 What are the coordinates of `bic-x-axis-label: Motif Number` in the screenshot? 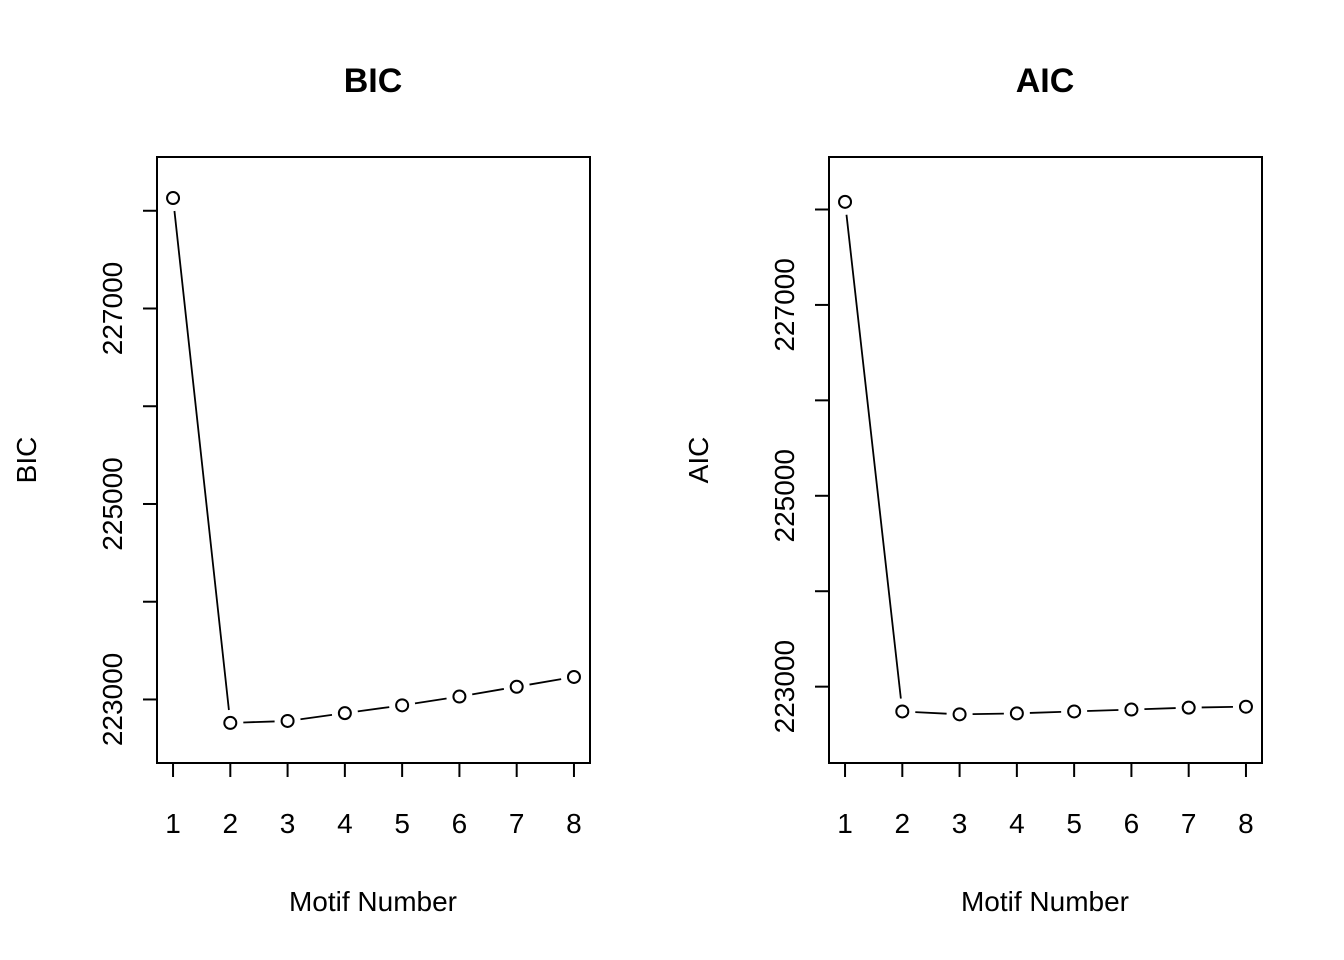 It's located at (373, 901).